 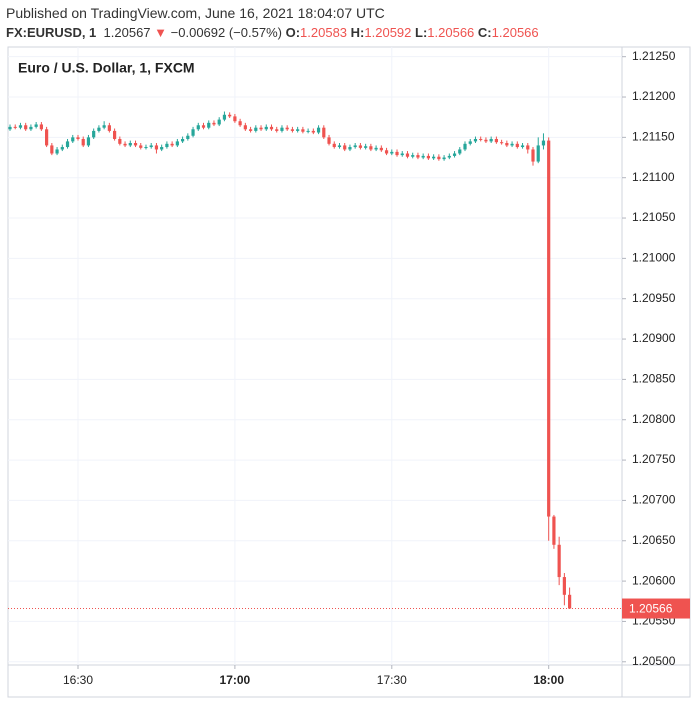 I want to click on ohlc-key: H:, so click(x=357, y=32).